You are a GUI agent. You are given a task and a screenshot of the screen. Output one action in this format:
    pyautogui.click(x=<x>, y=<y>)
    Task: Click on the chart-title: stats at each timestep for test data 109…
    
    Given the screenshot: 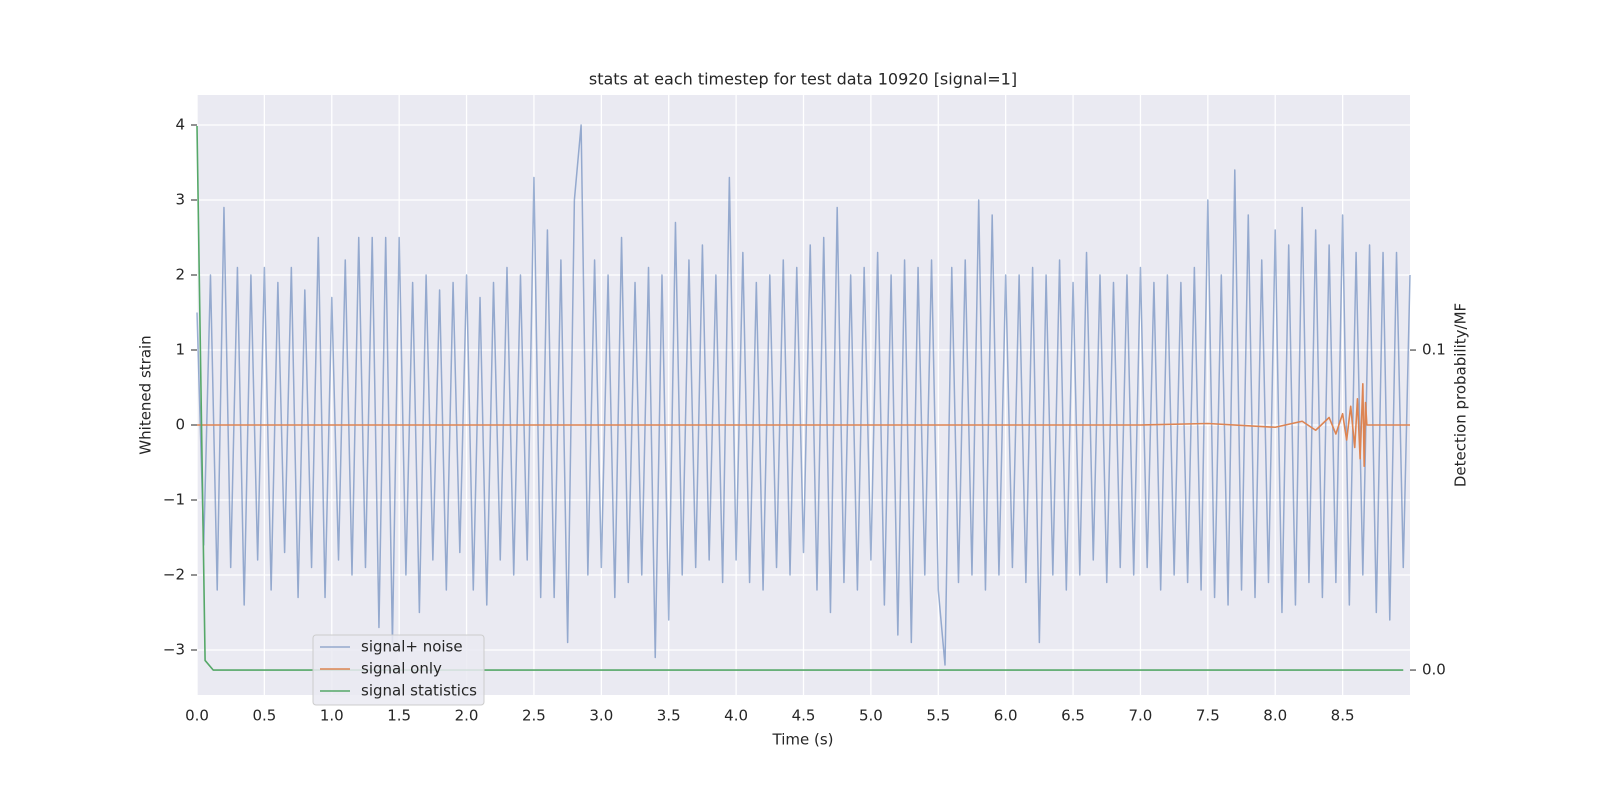 What is the action you would take?
    pyautogui.click(x=803, y=79)
    